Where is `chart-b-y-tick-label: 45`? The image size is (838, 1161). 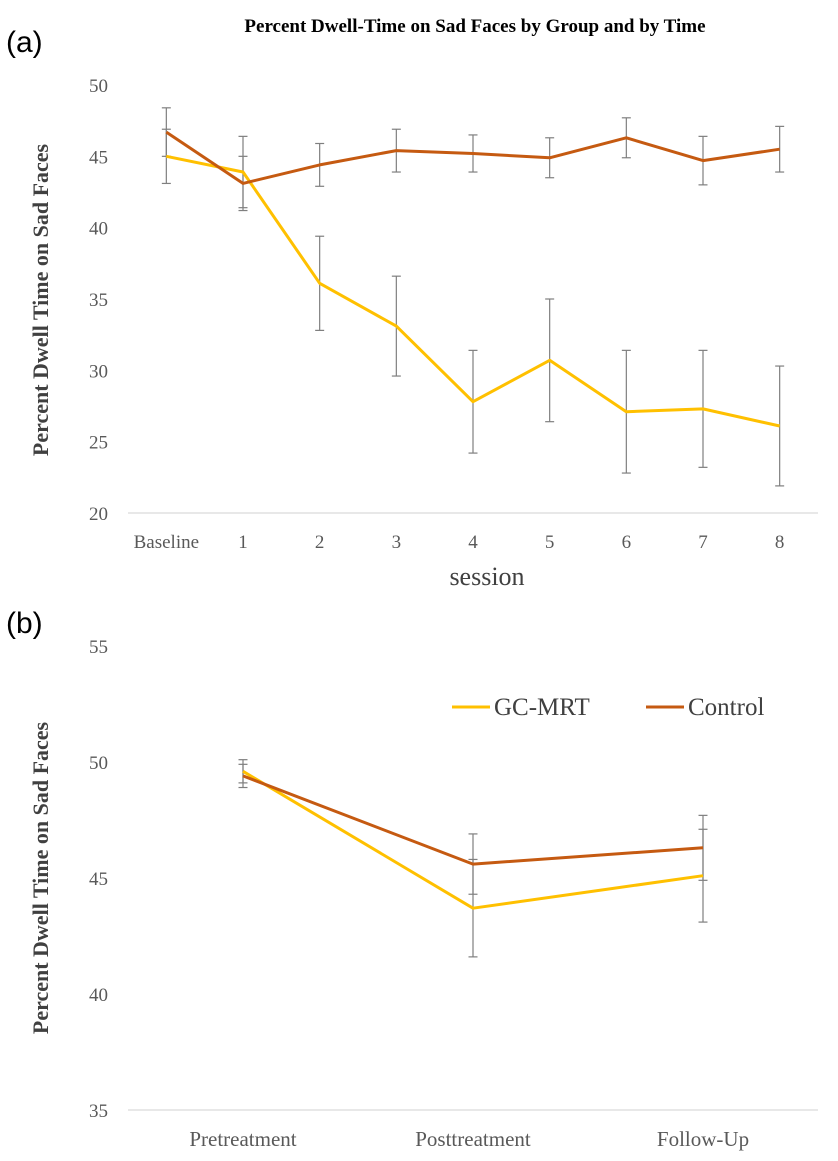
chart-b-y-tick-label: 45 is located at coordinates (98, 879).